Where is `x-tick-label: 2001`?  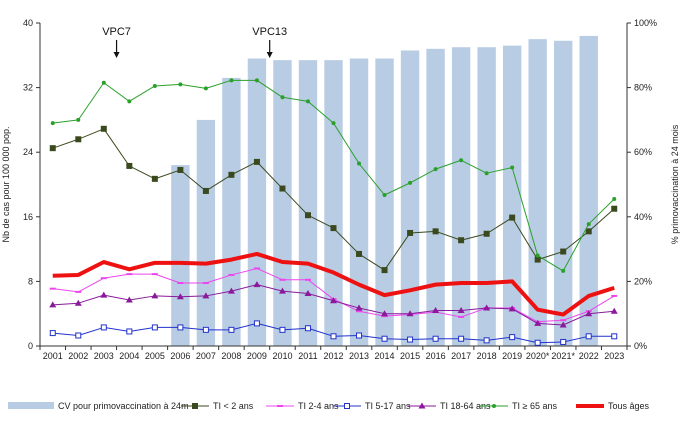 x-tick-label: 2001 is located at coordinates (53, 356).